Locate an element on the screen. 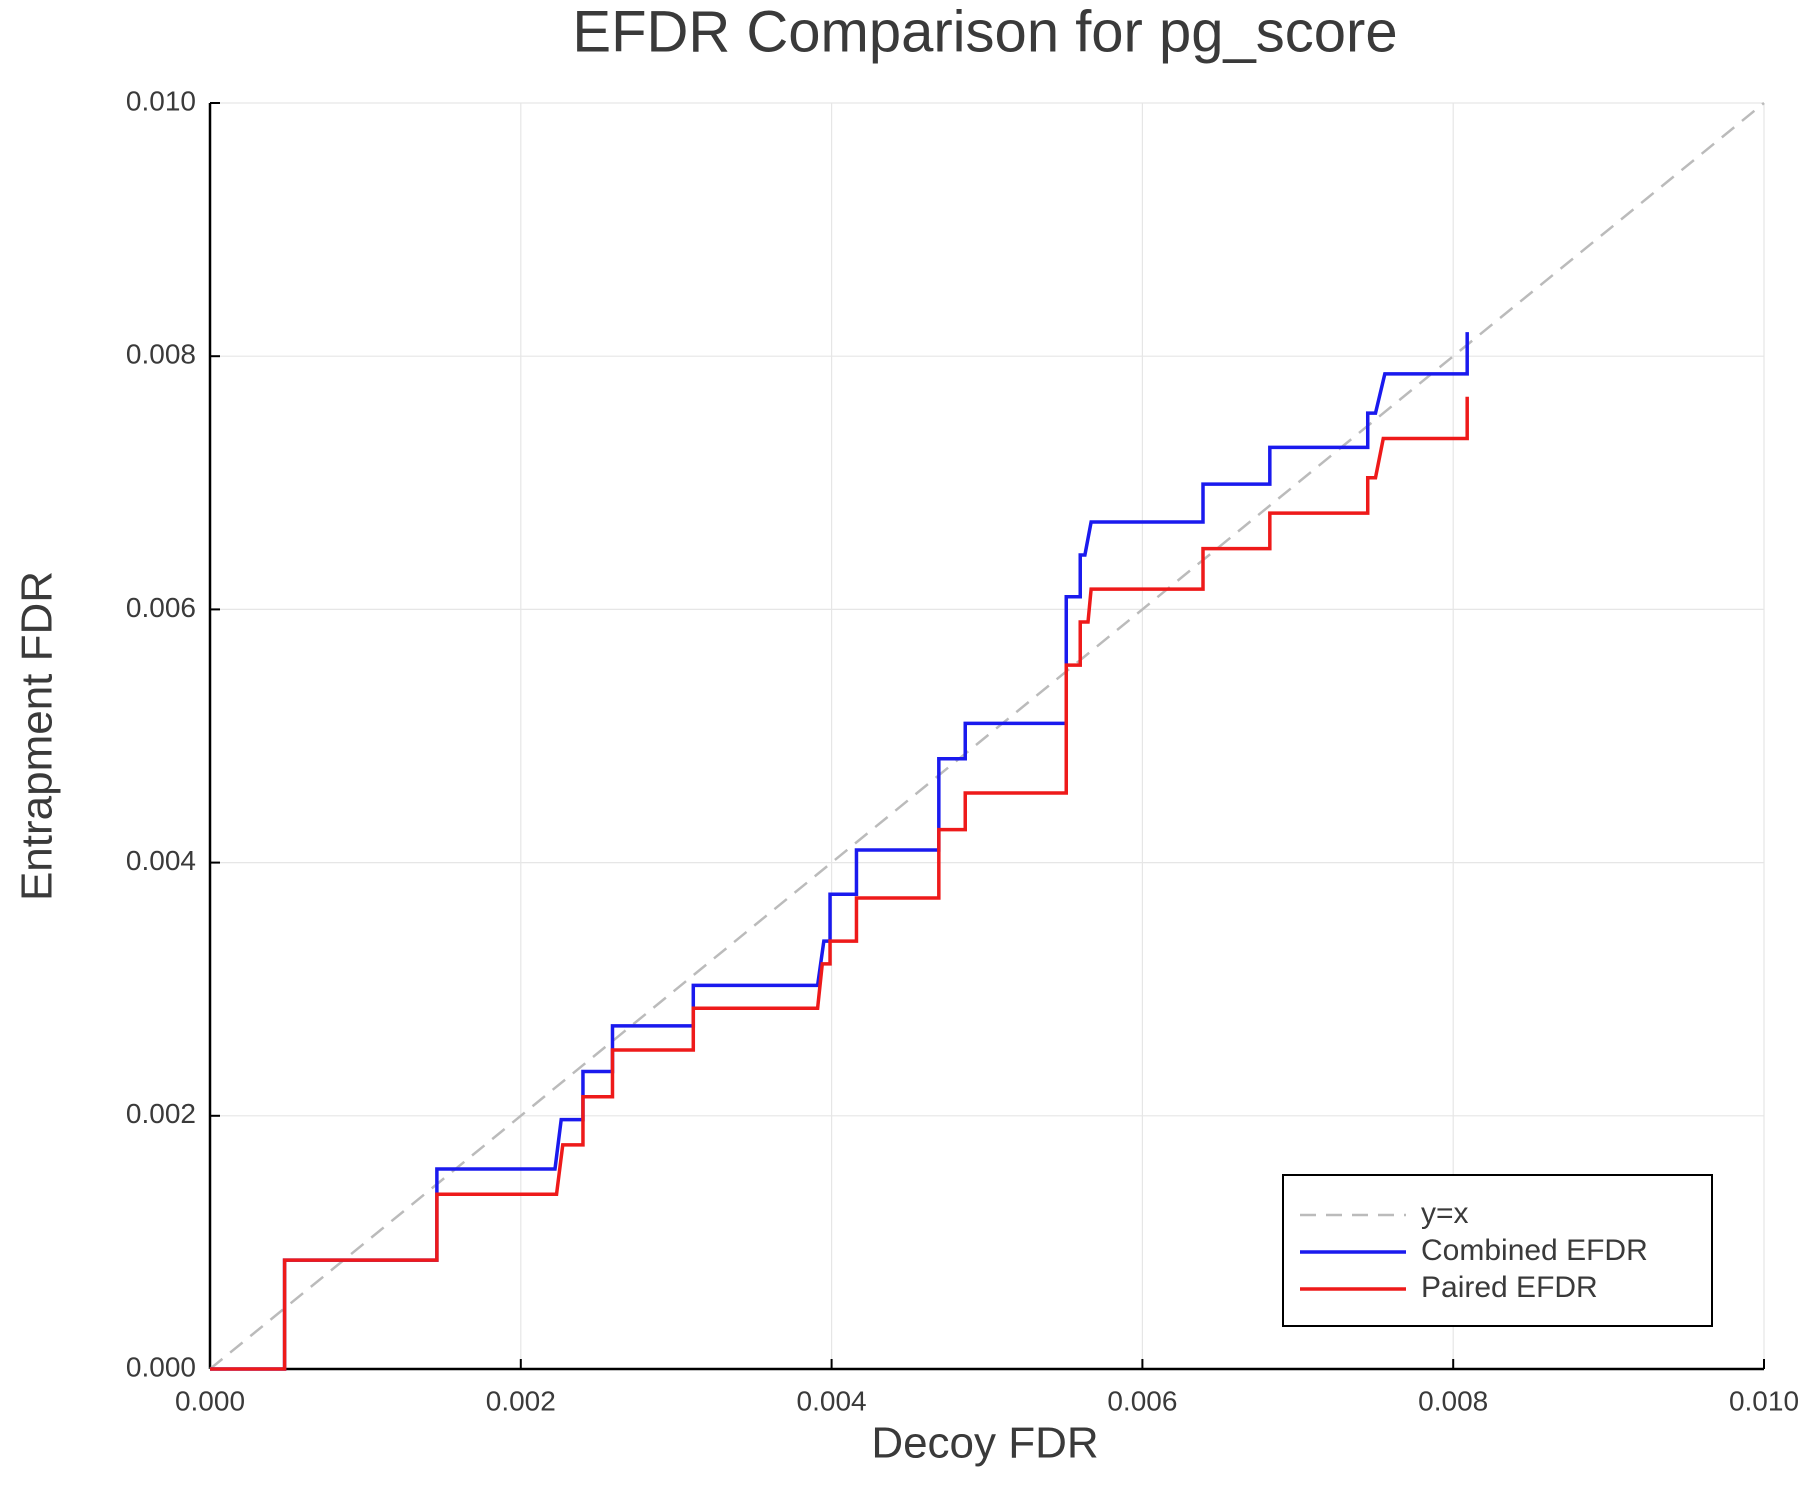  legend-label: Combined EFDR is located at coordinates (1534, 1250).